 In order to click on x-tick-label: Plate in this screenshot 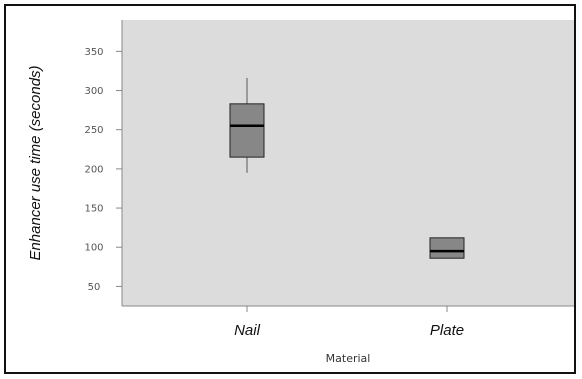, I will do `click(447, 330)`.